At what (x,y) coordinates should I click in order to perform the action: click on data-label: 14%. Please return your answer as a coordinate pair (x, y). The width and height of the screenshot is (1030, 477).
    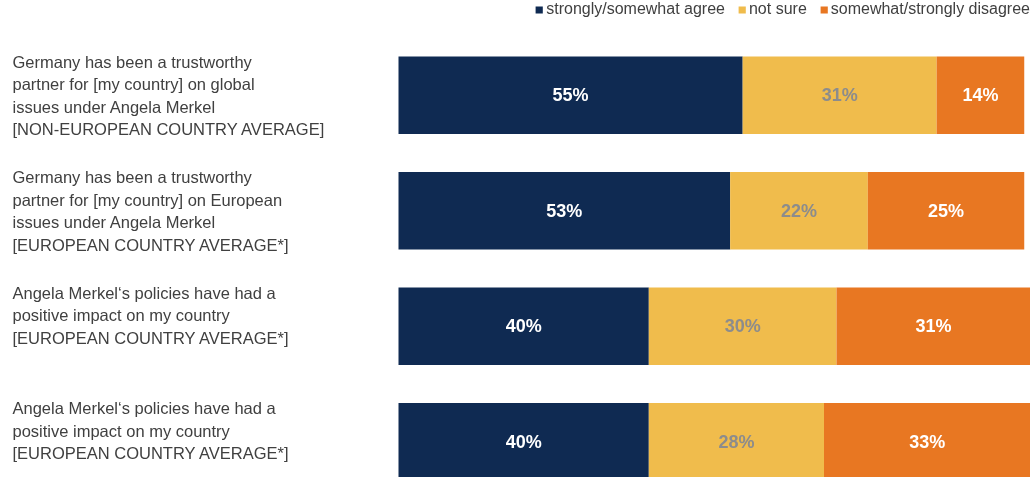
    Looking at the image, I should click on (980, 95).